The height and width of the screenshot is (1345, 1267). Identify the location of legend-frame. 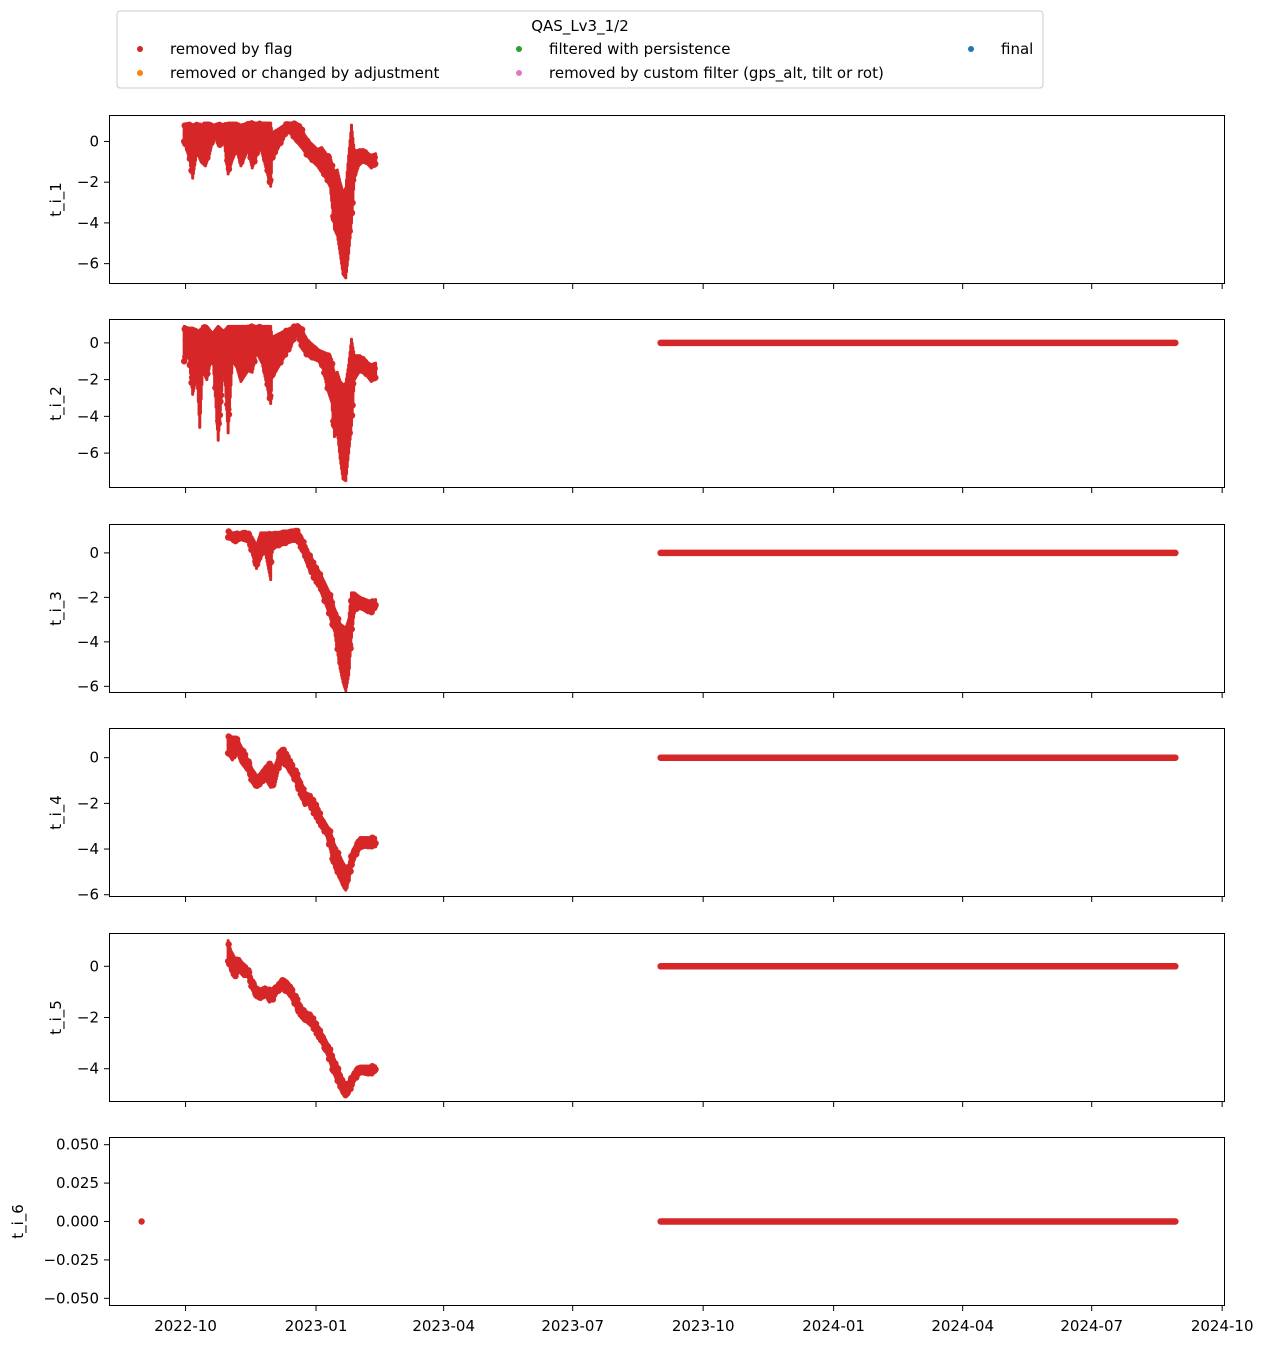
(580, 49).